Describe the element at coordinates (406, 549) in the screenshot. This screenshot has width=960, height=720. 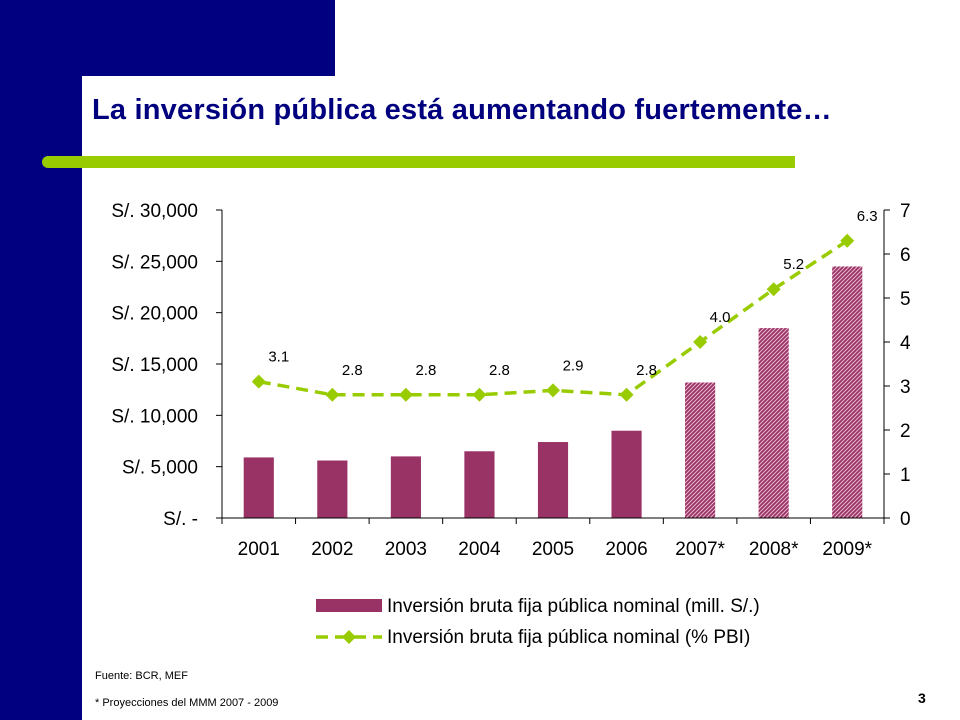
I see `x-tick-label: 2003` at that location.